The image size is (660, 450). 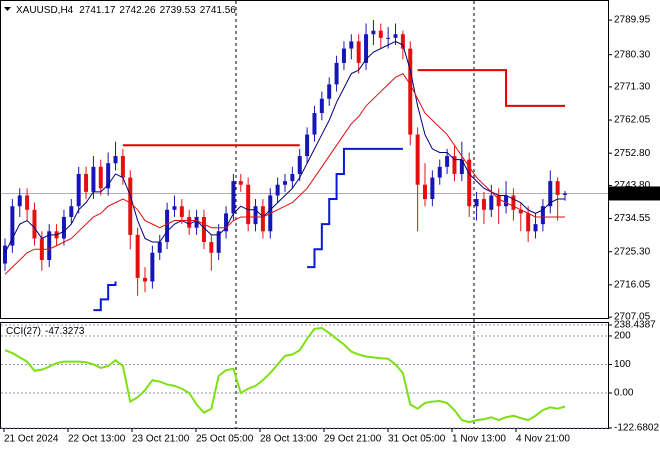 What do you see at coordinates (622, 364) in the screenshot?
I see `y-tick-label: 100` at bounding box center [622, 364].